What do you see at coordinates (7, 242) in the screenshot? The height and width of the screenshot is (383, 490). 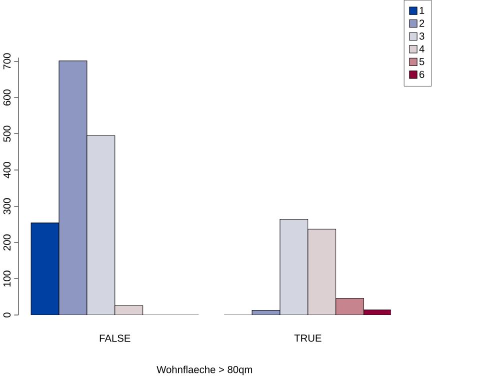 I see `y-tick-label: 200` at bounding box center [7, 242].